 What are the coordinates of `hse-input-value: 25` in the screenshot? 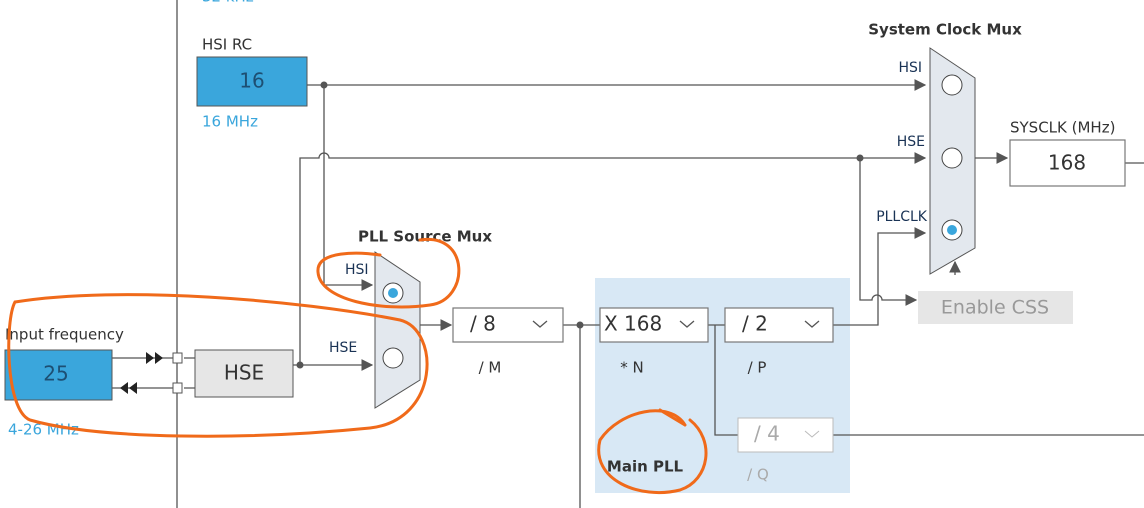 It's located at (55, 374).